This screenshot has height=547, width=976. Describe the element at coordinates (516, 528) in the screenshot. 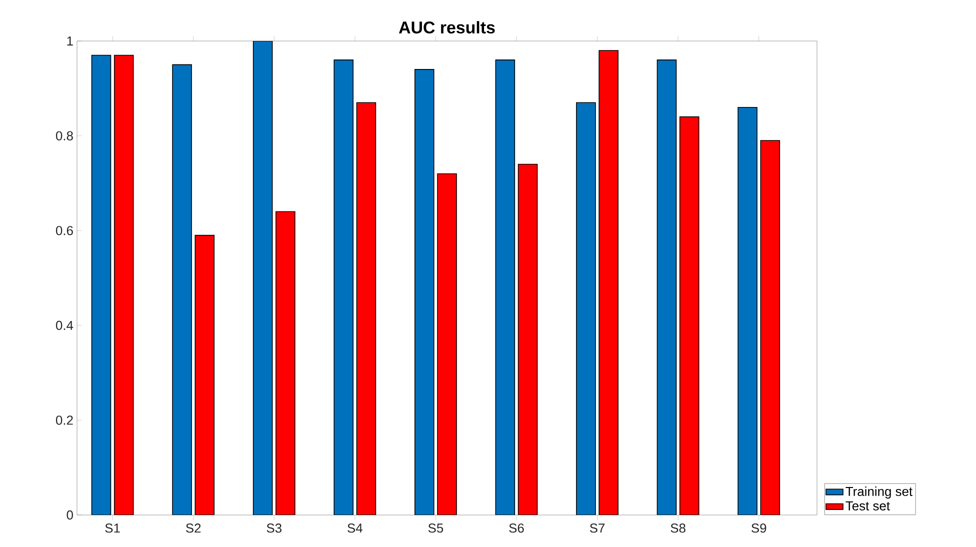

I see `x-tick-label: S6` at that location.